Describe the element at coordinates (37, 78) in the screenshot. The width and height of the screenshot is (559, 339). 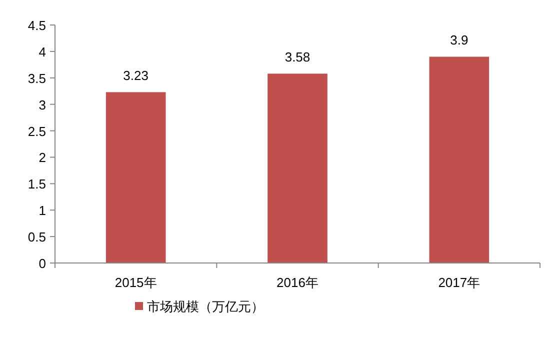
I see `y-tick-label: 3.5` at that location.